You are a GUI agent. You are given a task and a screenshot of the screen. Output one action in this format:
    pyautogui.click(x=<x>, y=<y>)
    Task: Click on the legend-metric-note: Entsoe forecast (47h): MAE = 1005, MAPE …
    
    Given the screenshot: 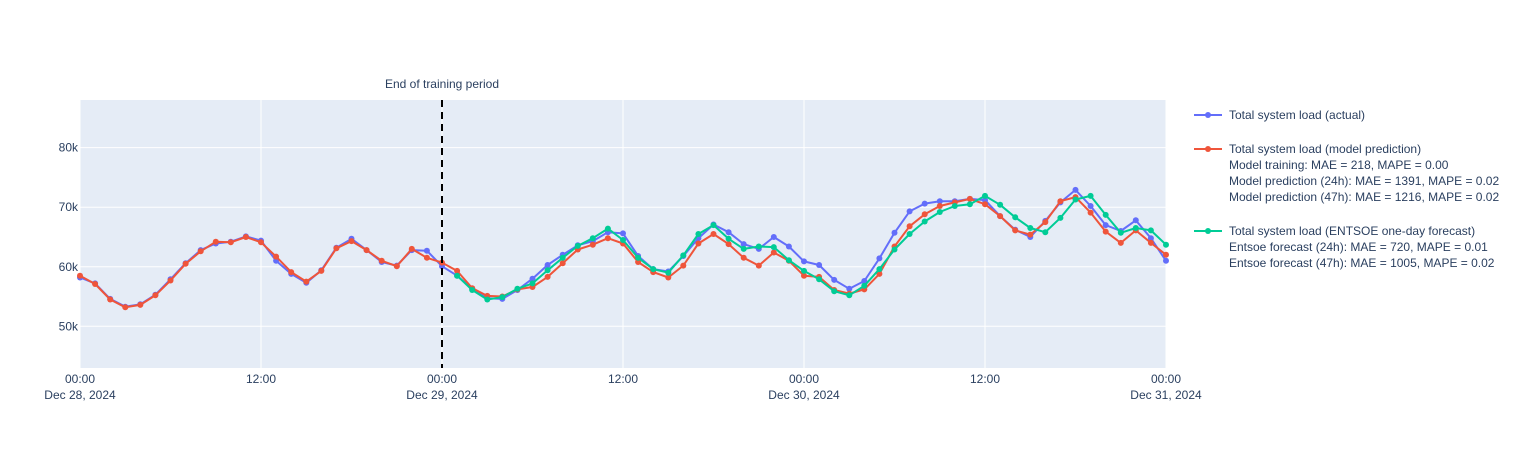 What is the action you would take?
    pyautogui.click(x=1362, y=263)
    